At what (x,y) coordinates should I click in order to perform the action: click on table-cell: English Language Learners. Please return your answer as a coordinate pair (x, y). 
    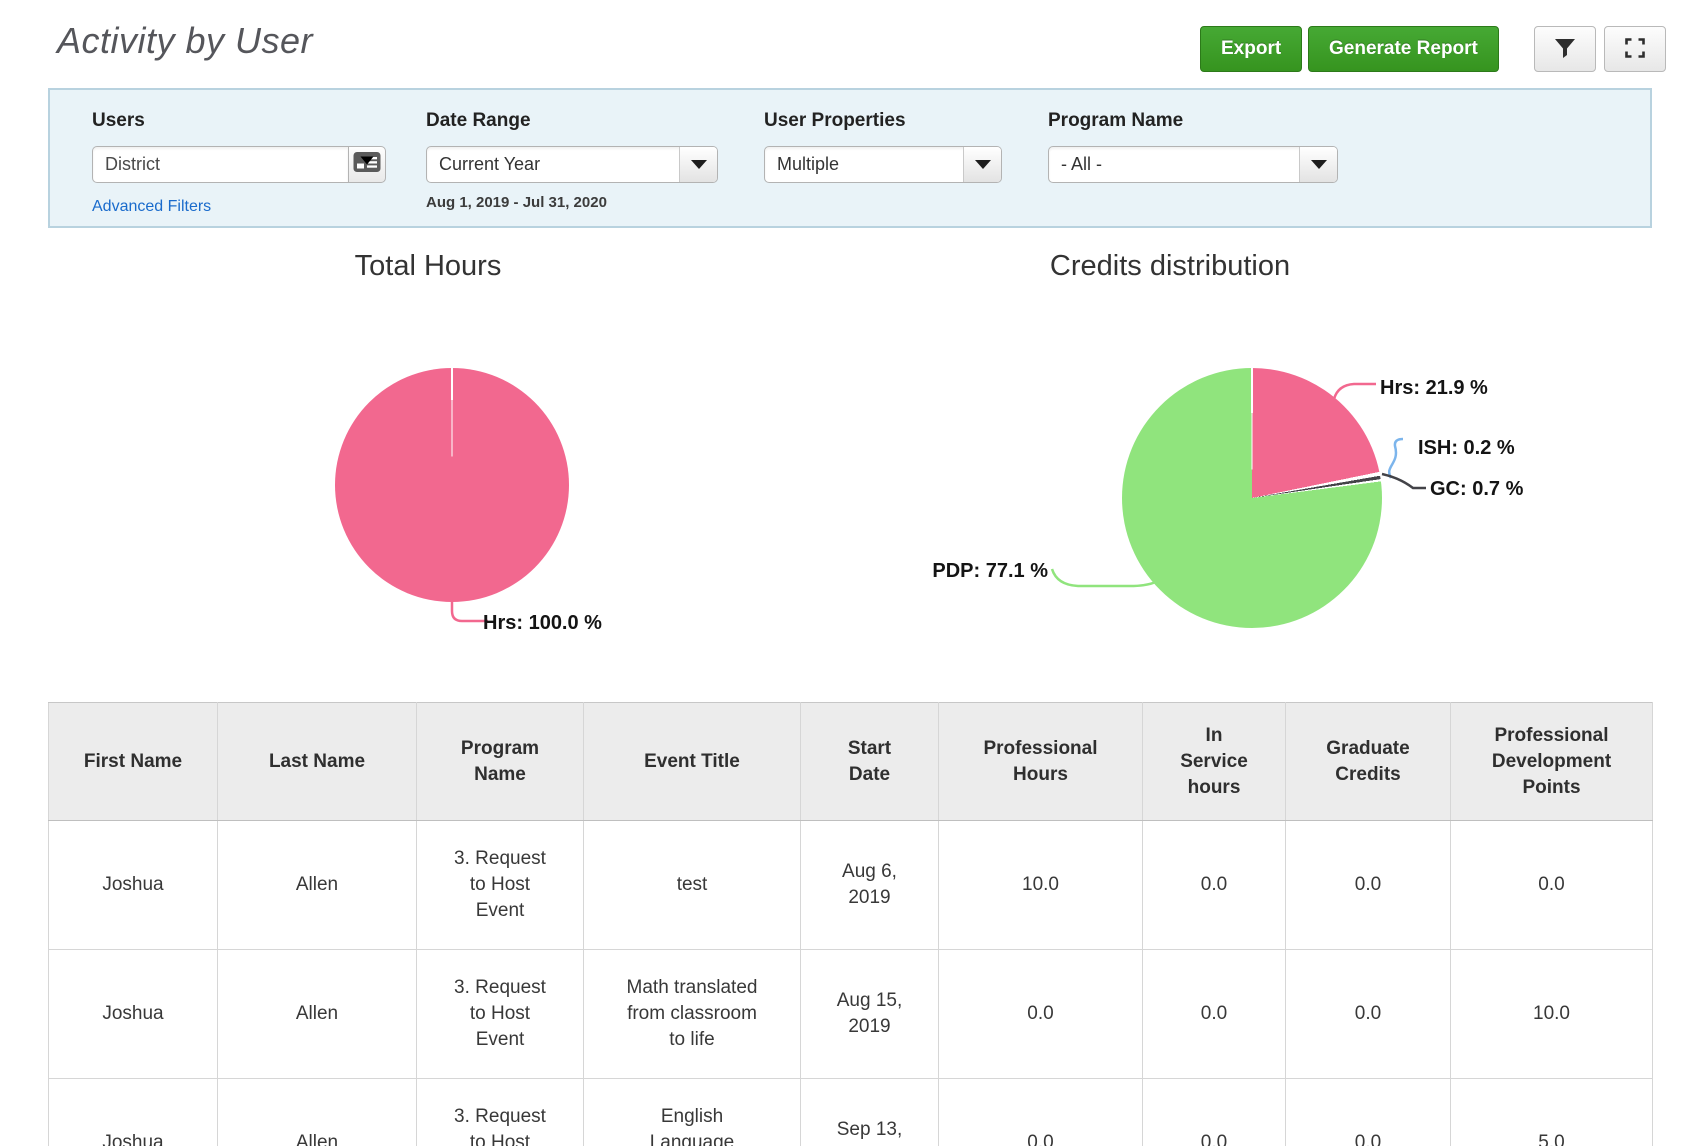
    Looking at the image, I should click on (692, 1112).